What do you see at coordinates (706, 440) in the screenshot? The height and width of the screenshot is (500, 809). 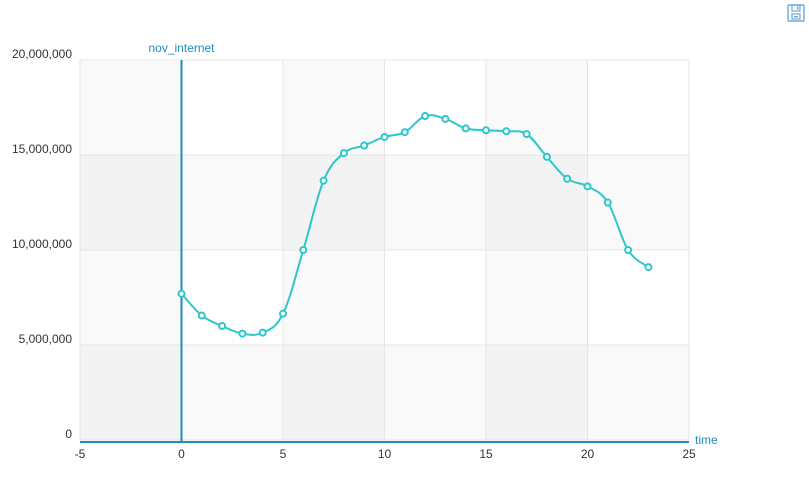 I see `x-axis-label: time` at bounding box center [706, 440].